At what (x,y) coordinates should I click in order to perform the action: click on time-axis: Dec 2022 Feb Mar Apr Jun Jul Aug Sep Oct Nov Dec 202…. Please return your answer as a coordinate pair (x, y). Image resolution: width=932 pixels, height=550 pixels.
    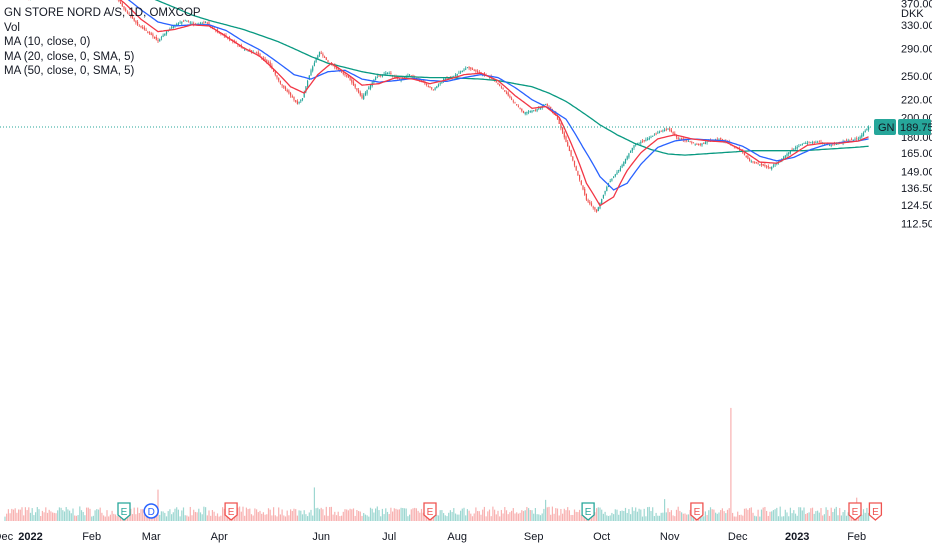
    Looking at the image, I should click on (433, 537).